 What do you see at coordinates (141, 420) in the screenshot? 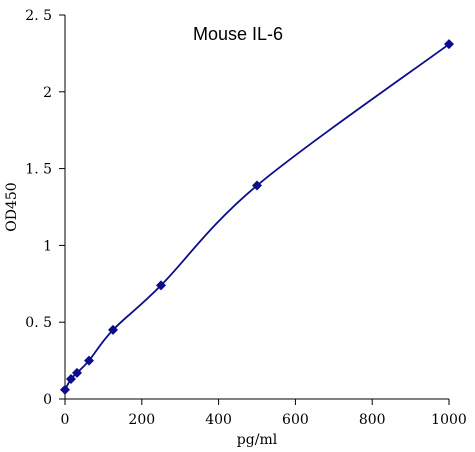
I see `x-tick-label: 200` at bounding box center [141, 420].